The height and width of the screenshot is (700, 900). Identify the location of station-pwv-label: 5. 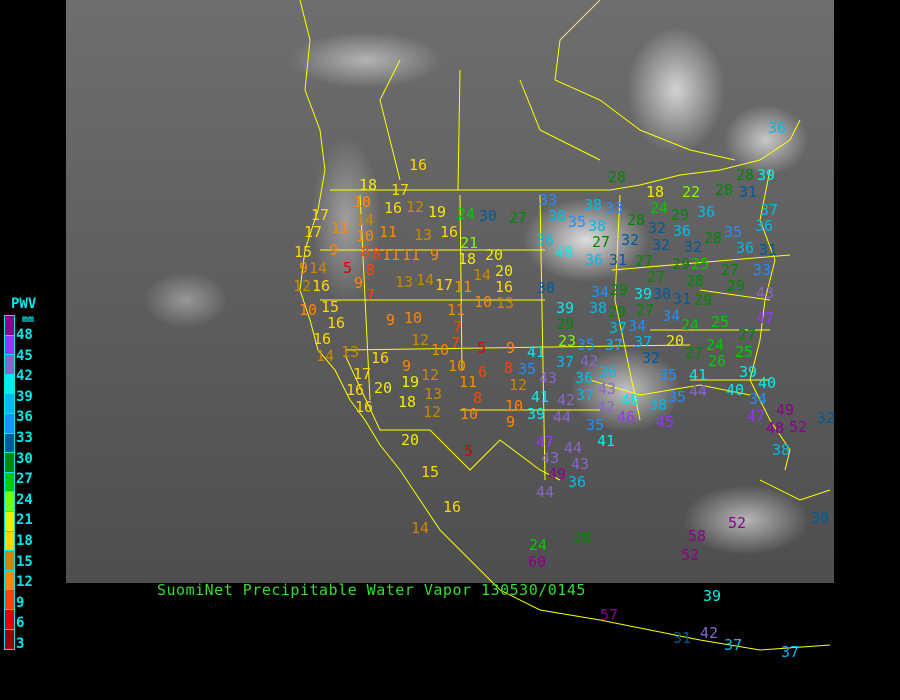
(469, 451).